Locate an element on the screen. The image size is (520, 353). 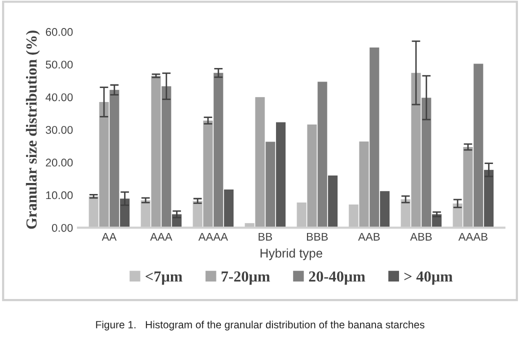
x-tick-label: AAAB is located at coordinates (473, 236).